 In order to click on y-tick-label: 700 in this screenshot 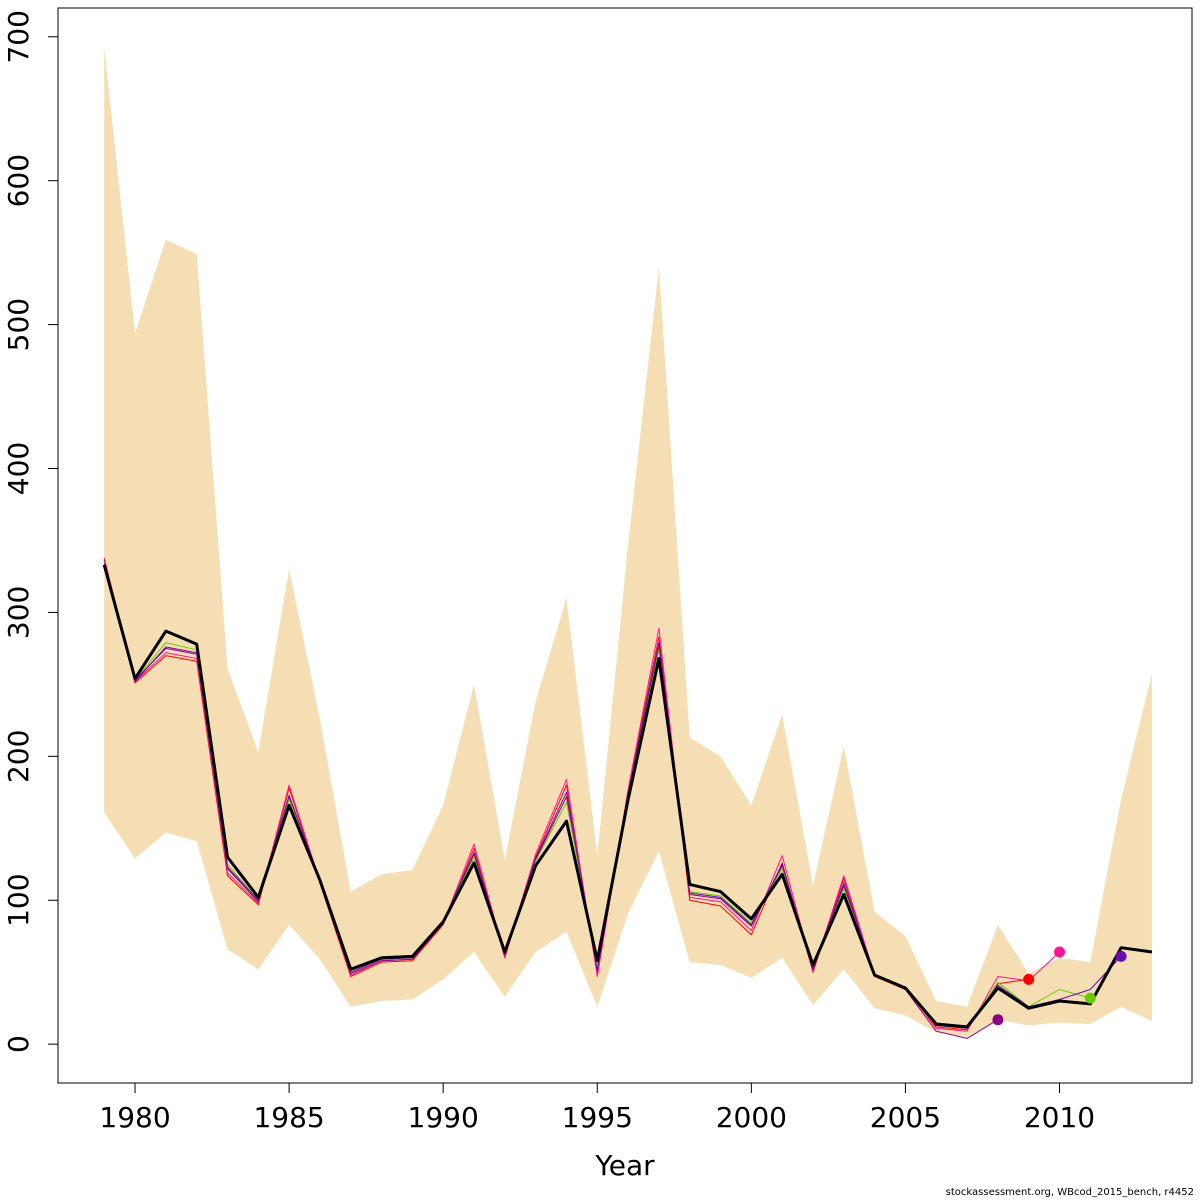, I will do `click(18, 36)`.